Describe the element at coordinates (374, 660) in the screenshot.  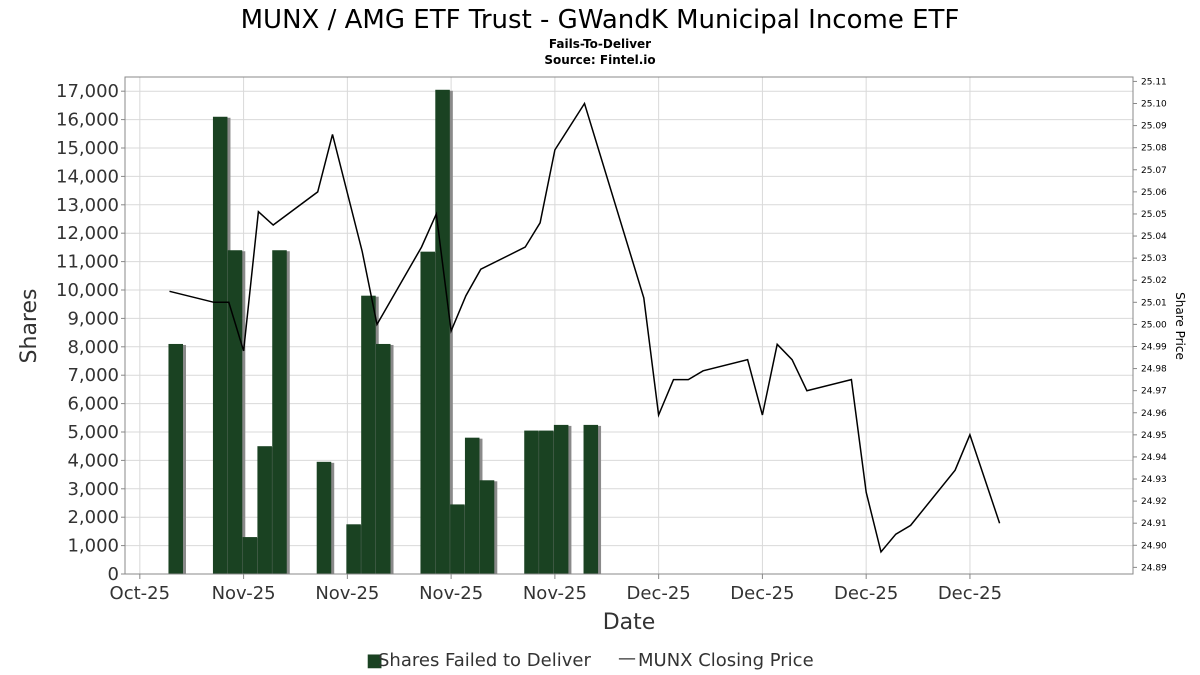
I see `legend-bar-marker: ■` at that location.